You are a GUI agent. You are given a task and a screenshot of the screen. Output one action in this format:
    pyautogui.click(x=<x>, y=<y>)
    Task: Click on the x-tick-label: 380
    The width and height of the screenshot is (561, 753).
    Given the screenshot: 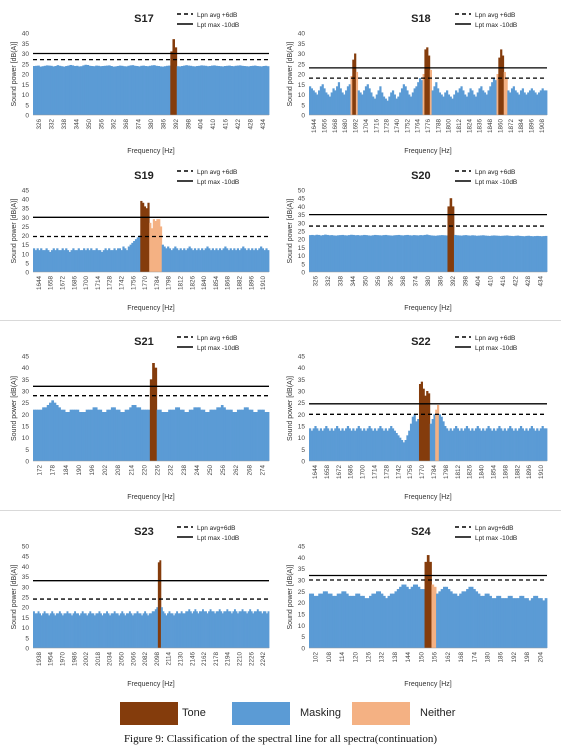 What is the action you would take?
    pyautogui.click(x=428, y=281)
    